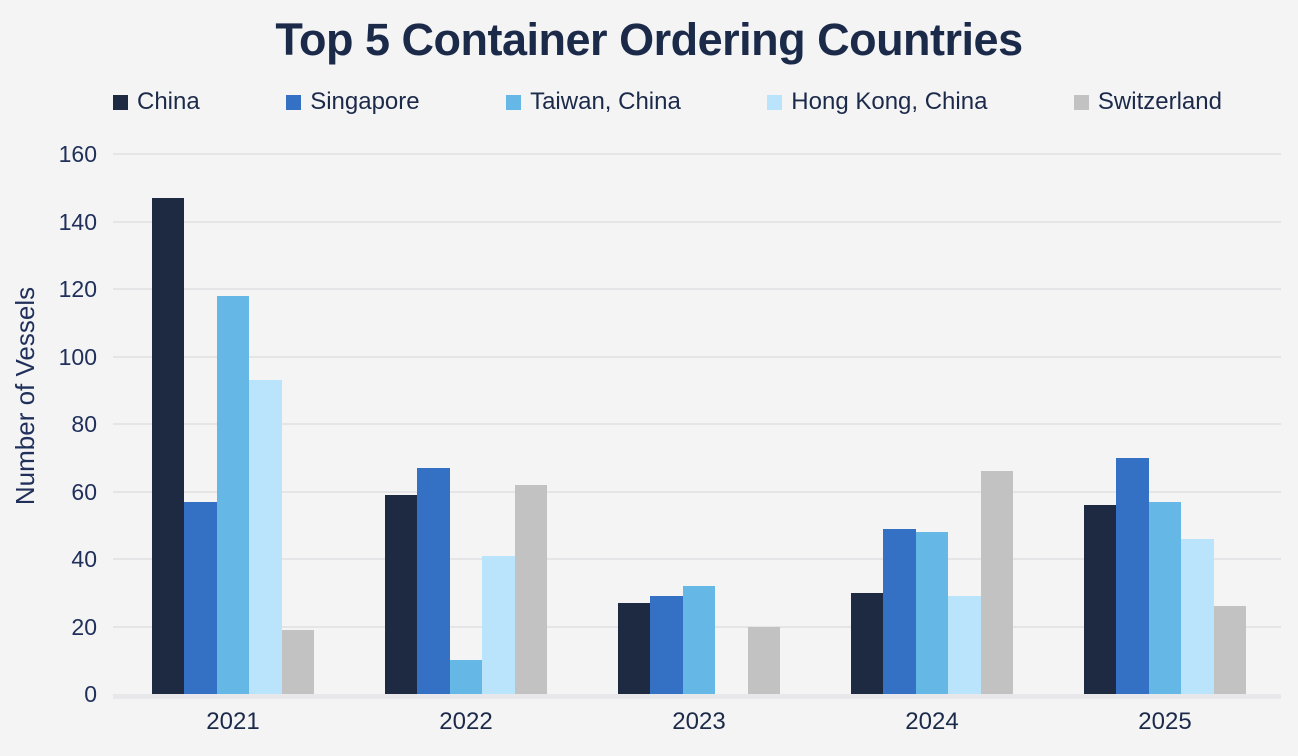  What do you see at coordinates (401, 594) in the screenshot?
I see `bar-2022-china` at bounding box center [401, 594].